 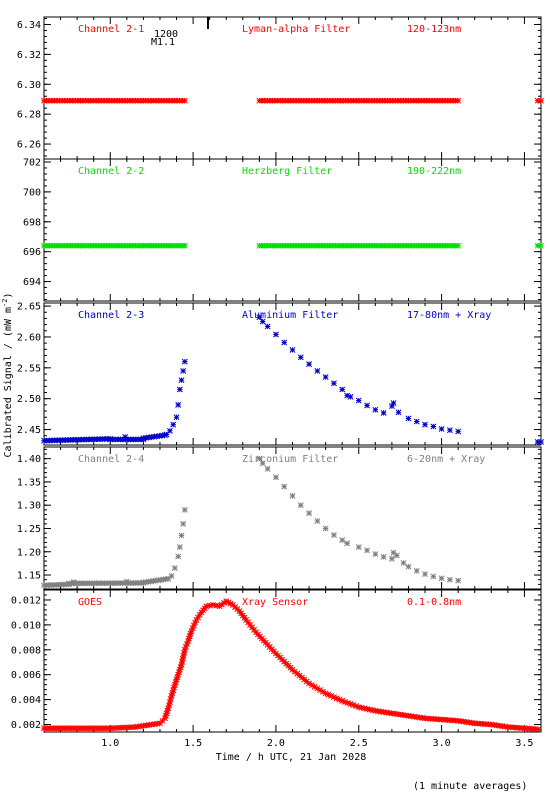 I want to click on x-tick-label: 2.5, so click(x=359, y=743).